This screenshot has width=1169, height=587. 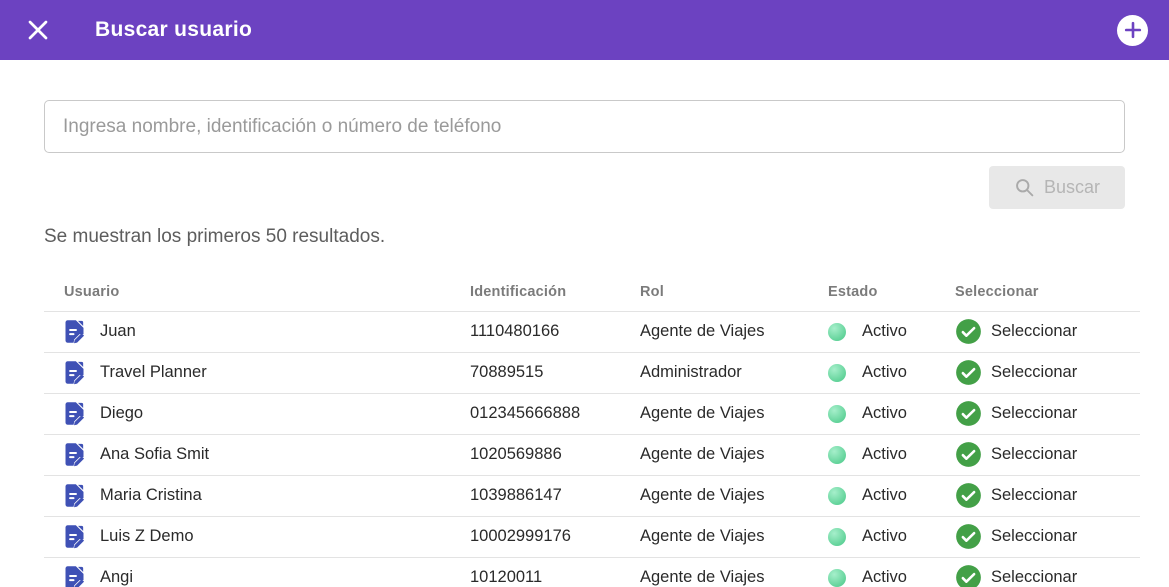 What do you see at coordinates (1025, 188) in the screenshot?
I see `search-icon` at bounding box center [1025, 188].